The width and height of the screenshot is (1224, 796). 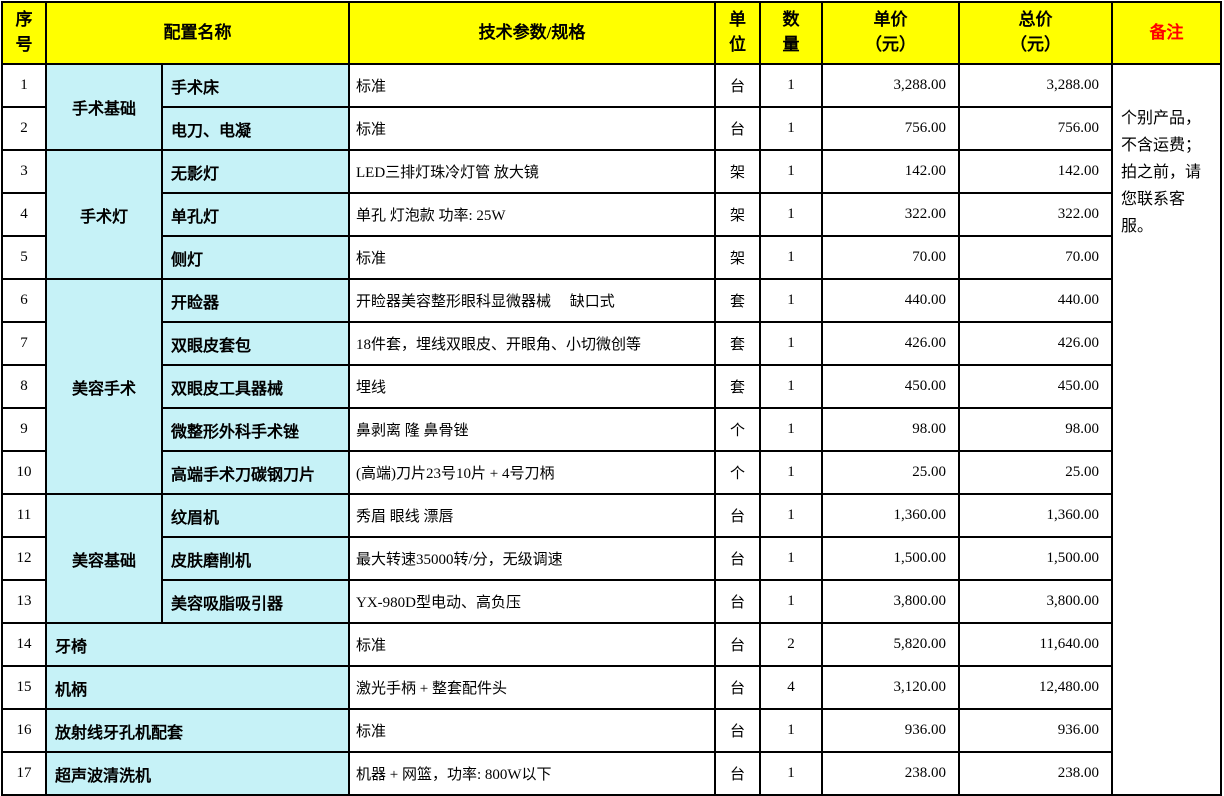 What do you see at coordinates (532, 343) in the screenshot?
I see `spec-cell: 18件套，埋线双眼皮、开眼角、小切微创等` at bounding box center [532, 343].